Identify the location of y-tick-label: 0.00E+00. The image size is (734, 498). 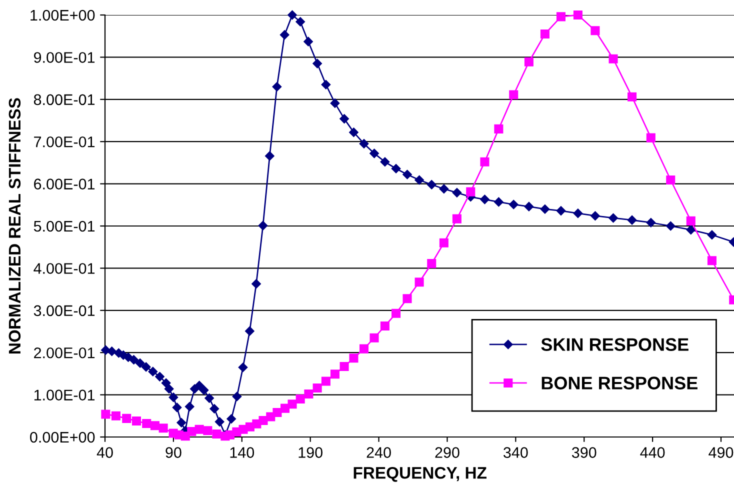
(62, 437).